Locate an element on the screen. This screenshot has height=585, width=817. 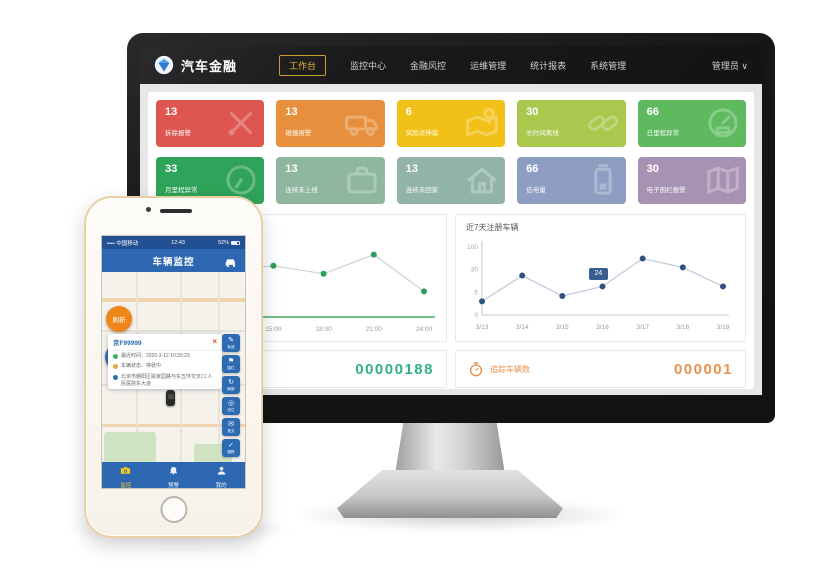
stat-cards-row-1: 13 拆除报警 13 碰撞报警 6 风险点停留 30 长时间离线 66 日里程异常 is located at coordinates (451, 123).